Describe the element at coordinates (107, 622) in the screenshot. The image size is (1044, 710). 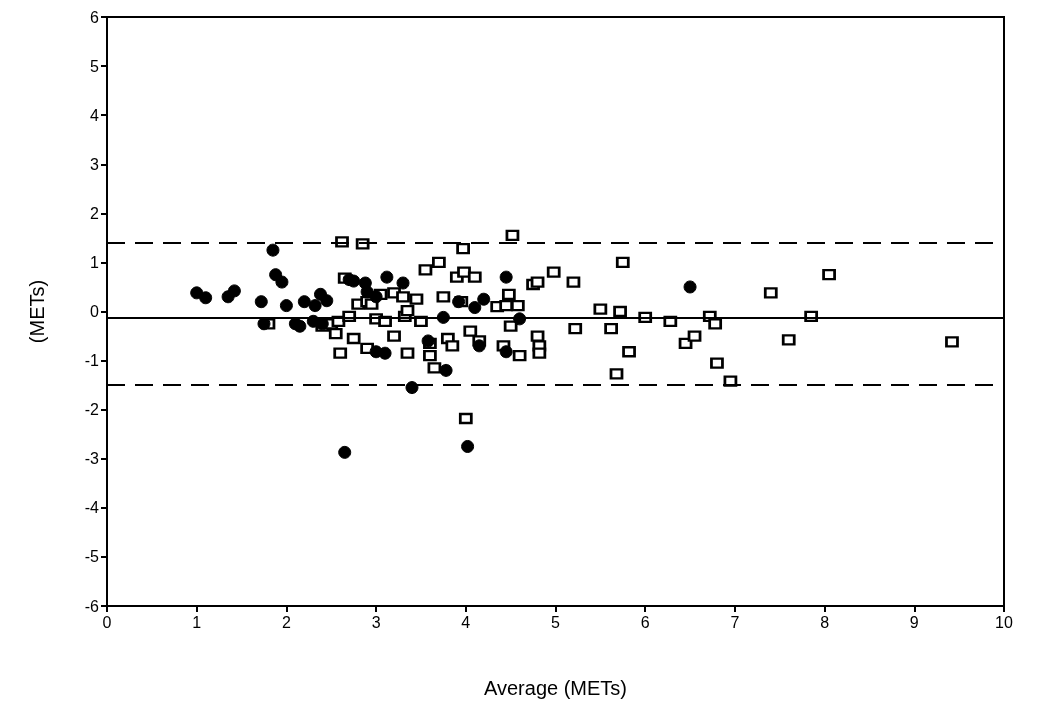
I see `x-tick-label: 0` at that location.